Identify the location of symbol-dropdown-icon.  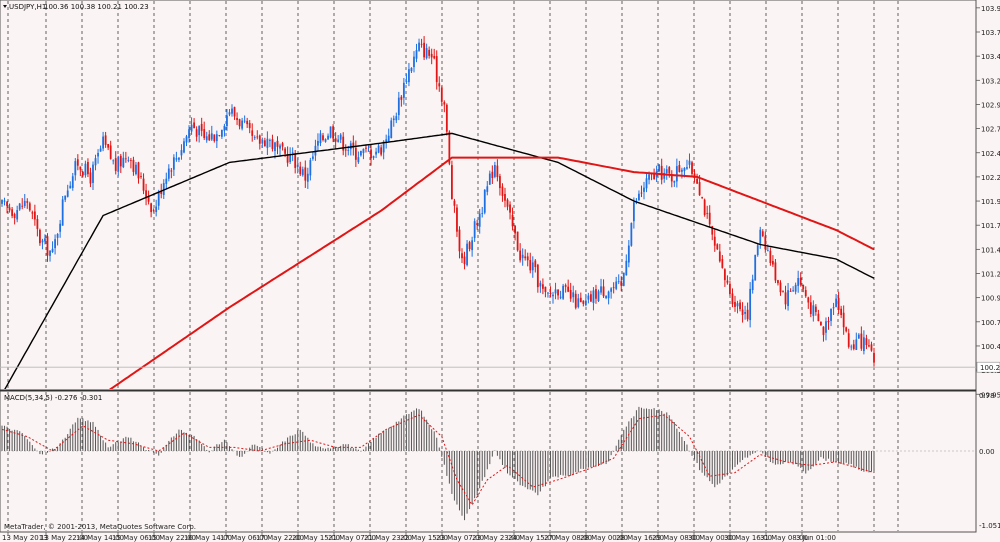
(5, 6).